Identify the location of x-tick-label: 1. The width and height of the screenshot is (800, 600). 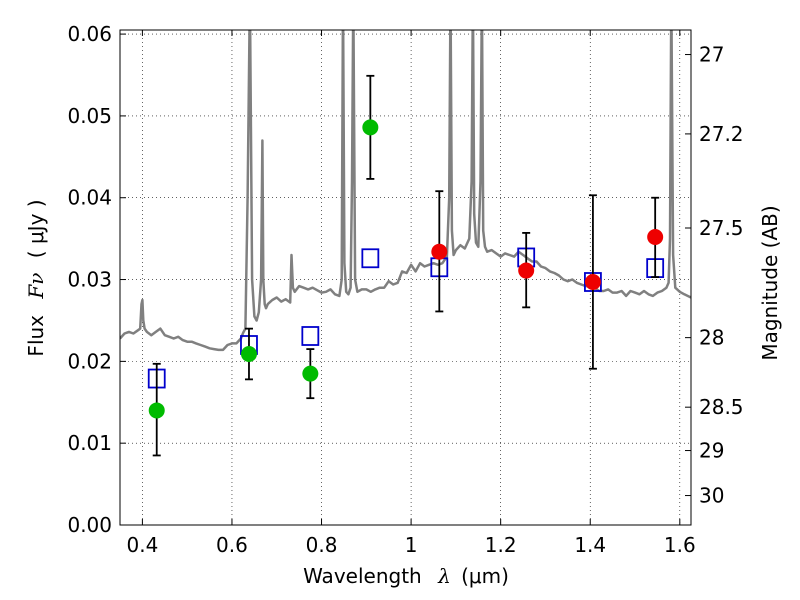
(411, 545).